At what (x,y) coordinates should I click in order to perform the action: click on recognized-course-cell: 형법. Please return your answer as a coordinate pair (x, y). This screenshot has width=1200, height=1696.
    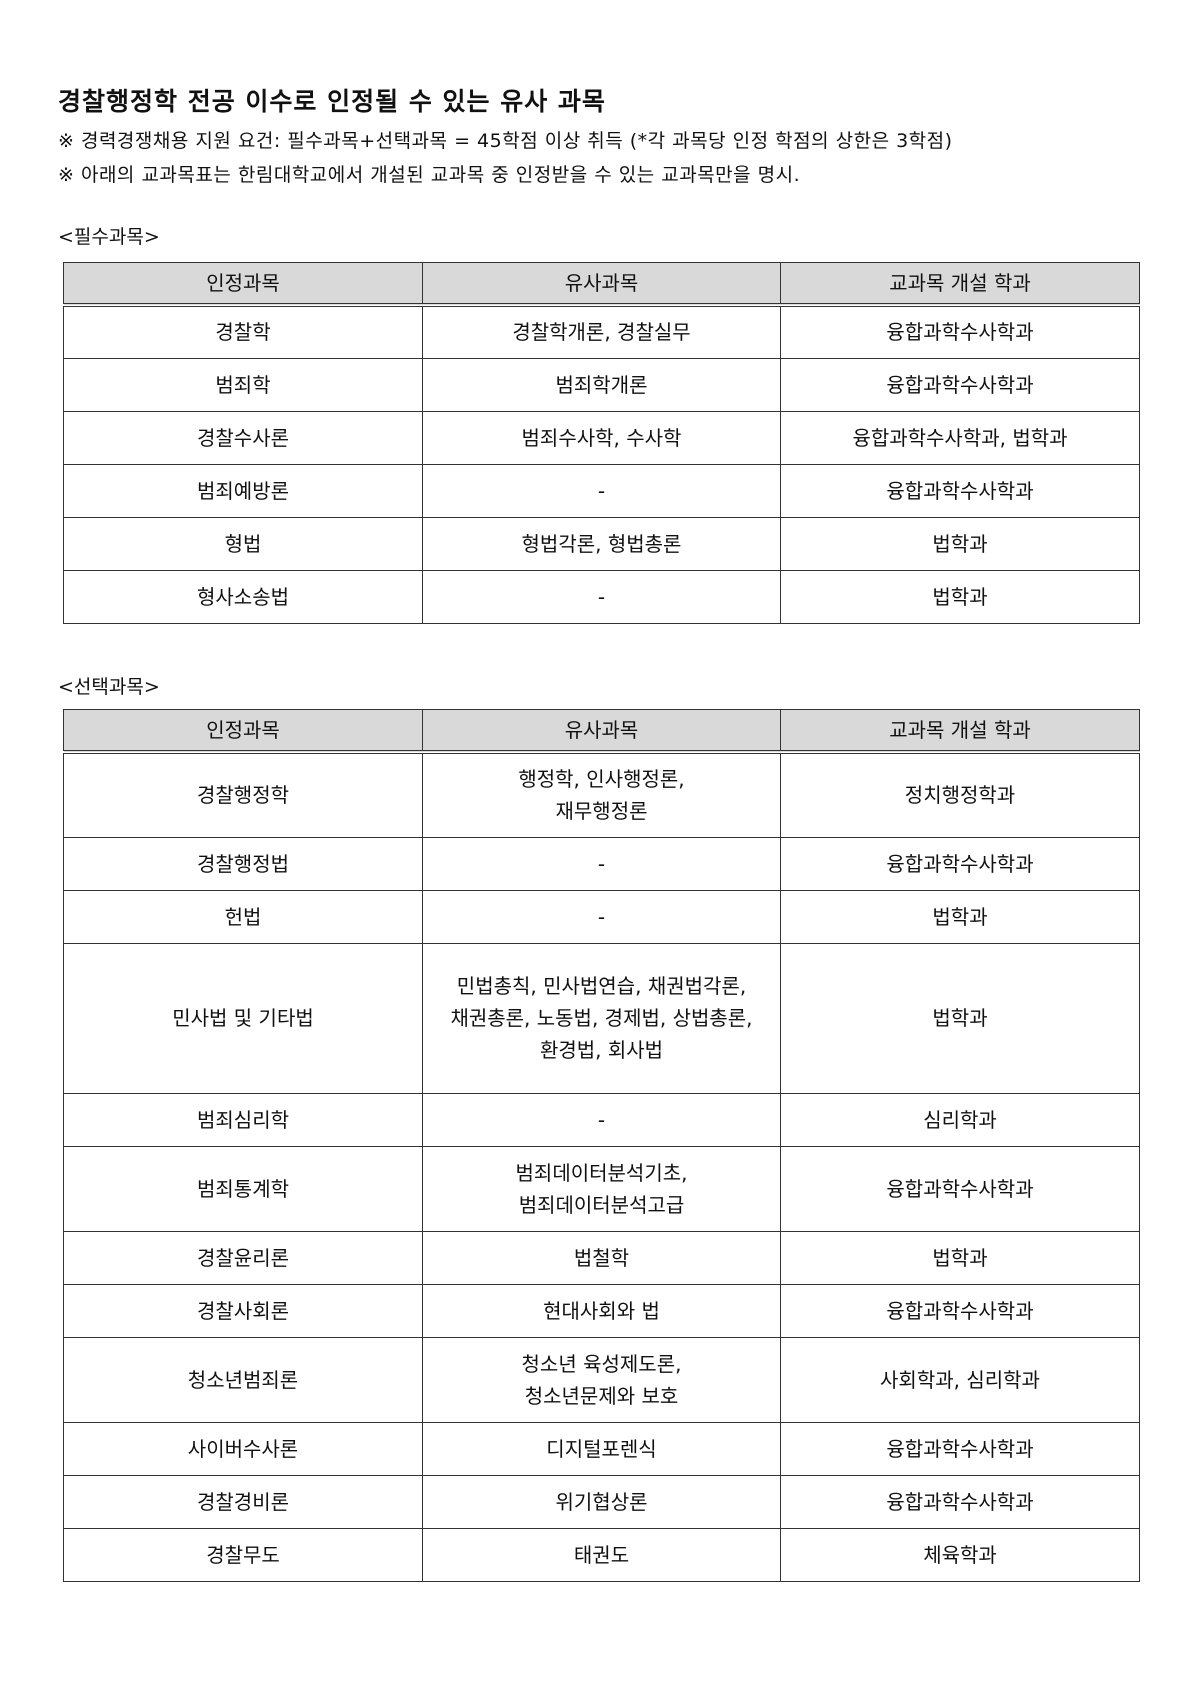
    Looking at the image, I should click on (243, 543).